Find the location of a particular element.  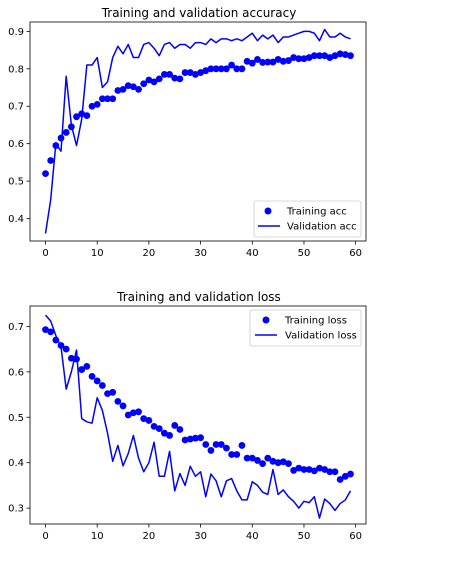

y-tick-label: 0.7 is located at coordinates (16, 107).